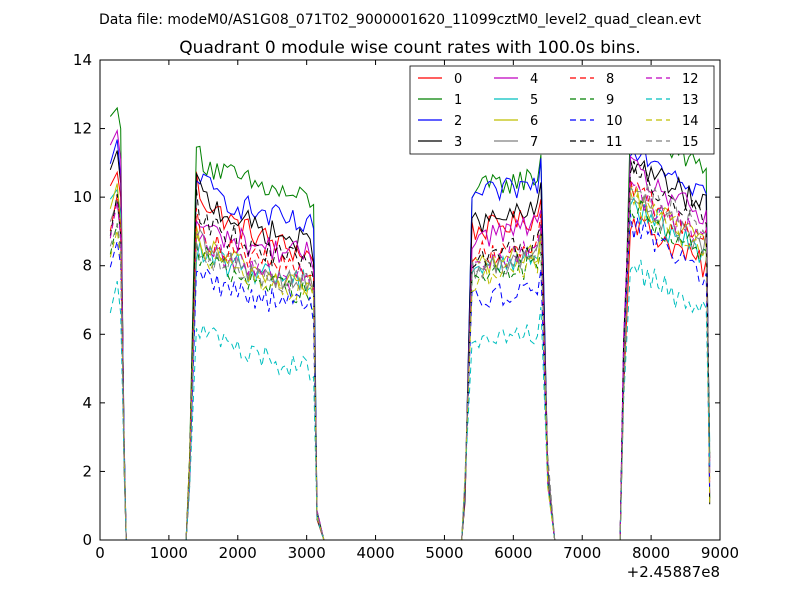 This screenshot has height=604, width=800. What do you see at coordinates (690, 142) in the screenshot?
I see `legend-label-15: 15` at bounding box center [690, 142].